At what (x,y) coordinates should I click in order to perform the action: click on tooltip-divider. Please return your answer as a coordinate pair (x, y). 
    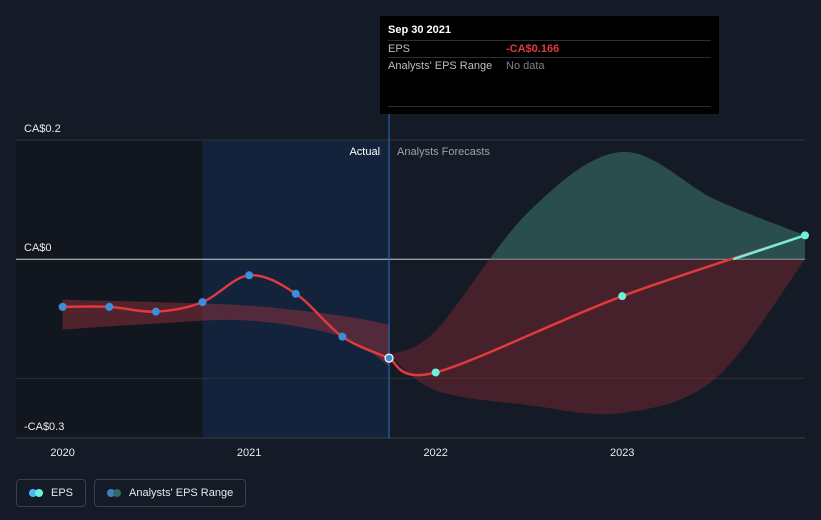
    Looking at the image, I should click on (549, 106).